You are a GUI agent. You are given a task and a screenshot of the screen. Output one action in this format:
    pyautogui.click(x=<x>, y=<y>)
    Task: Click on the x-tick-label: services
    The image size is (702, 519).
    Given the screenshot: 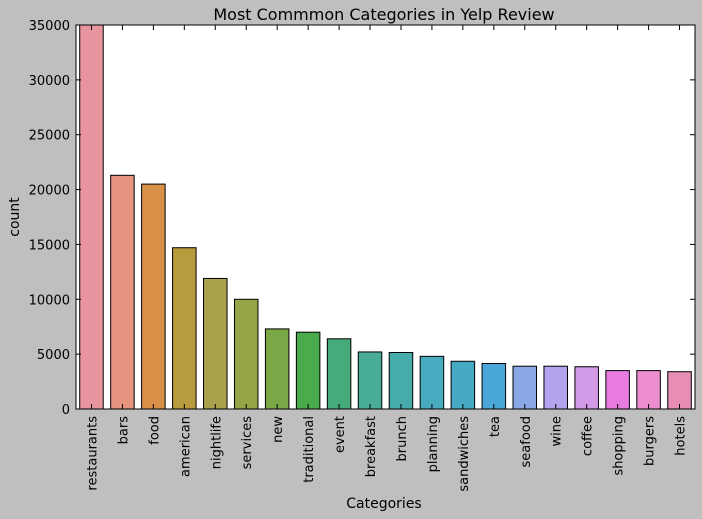 What is the action you would take?
    pyautogui.click(x=247, y=443)
    